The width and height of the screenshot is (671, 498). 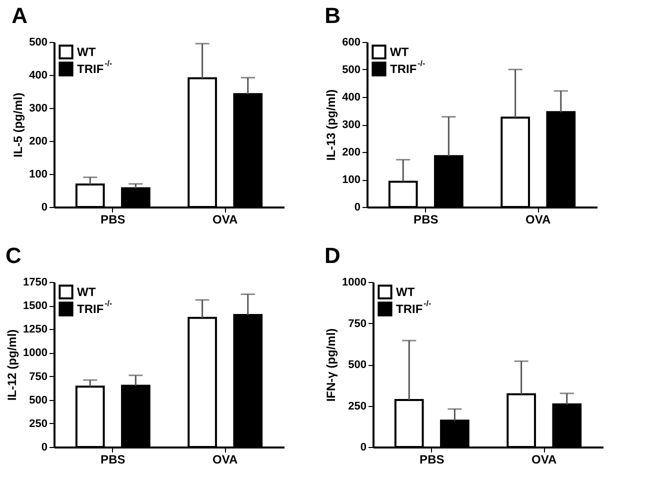 I want to click on y-tick-label: 1750, so click(x=35, y=282).